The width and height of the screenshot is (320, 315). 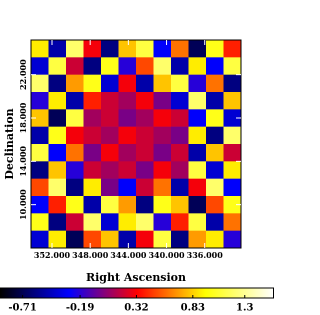 What do you see at coordinates (90, 255) in the screenshot?
I see `x-tick-label: 348.000` at bounding box center [90, 255].